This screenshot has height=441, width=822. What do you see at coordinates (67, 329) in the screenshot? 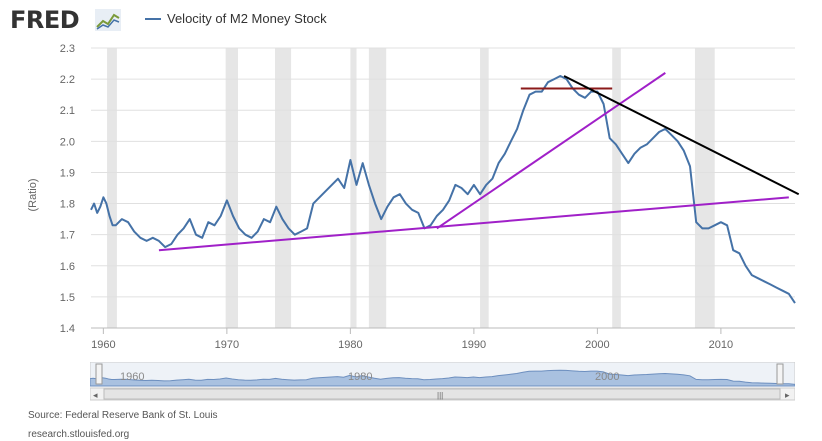
I see `y-tick-label: 1.4` at bounding box center [67, 329].